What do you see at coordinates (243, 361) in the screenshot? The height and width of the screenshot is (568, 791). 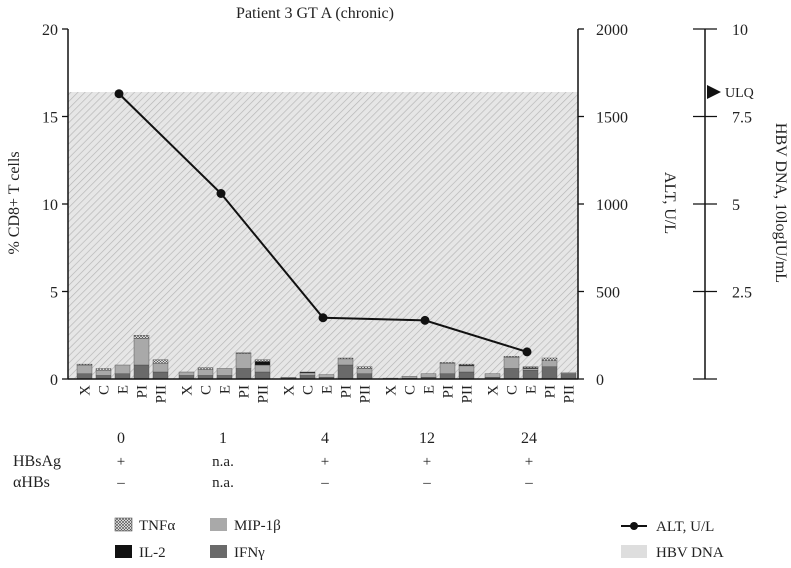 I see `bar-mip1b-t1-pi` at bounding box center [243, 361].